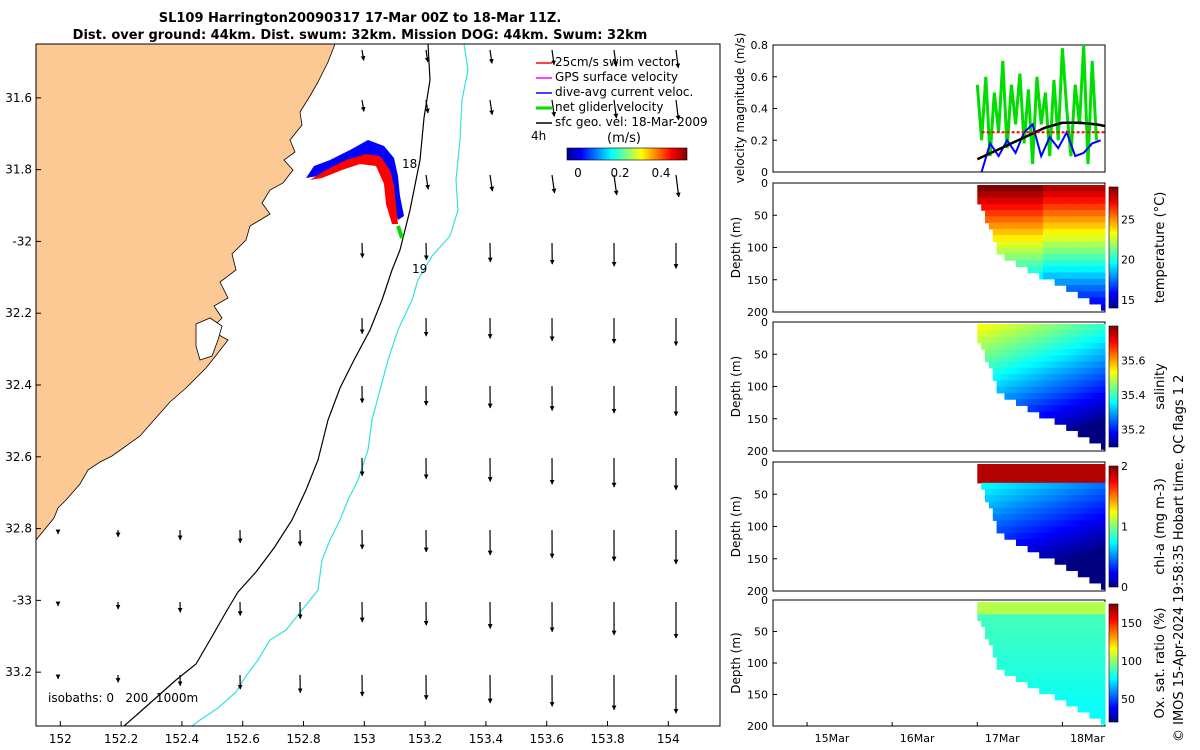  I want to click on section-y-tick-label: 100, so click(757, 527).